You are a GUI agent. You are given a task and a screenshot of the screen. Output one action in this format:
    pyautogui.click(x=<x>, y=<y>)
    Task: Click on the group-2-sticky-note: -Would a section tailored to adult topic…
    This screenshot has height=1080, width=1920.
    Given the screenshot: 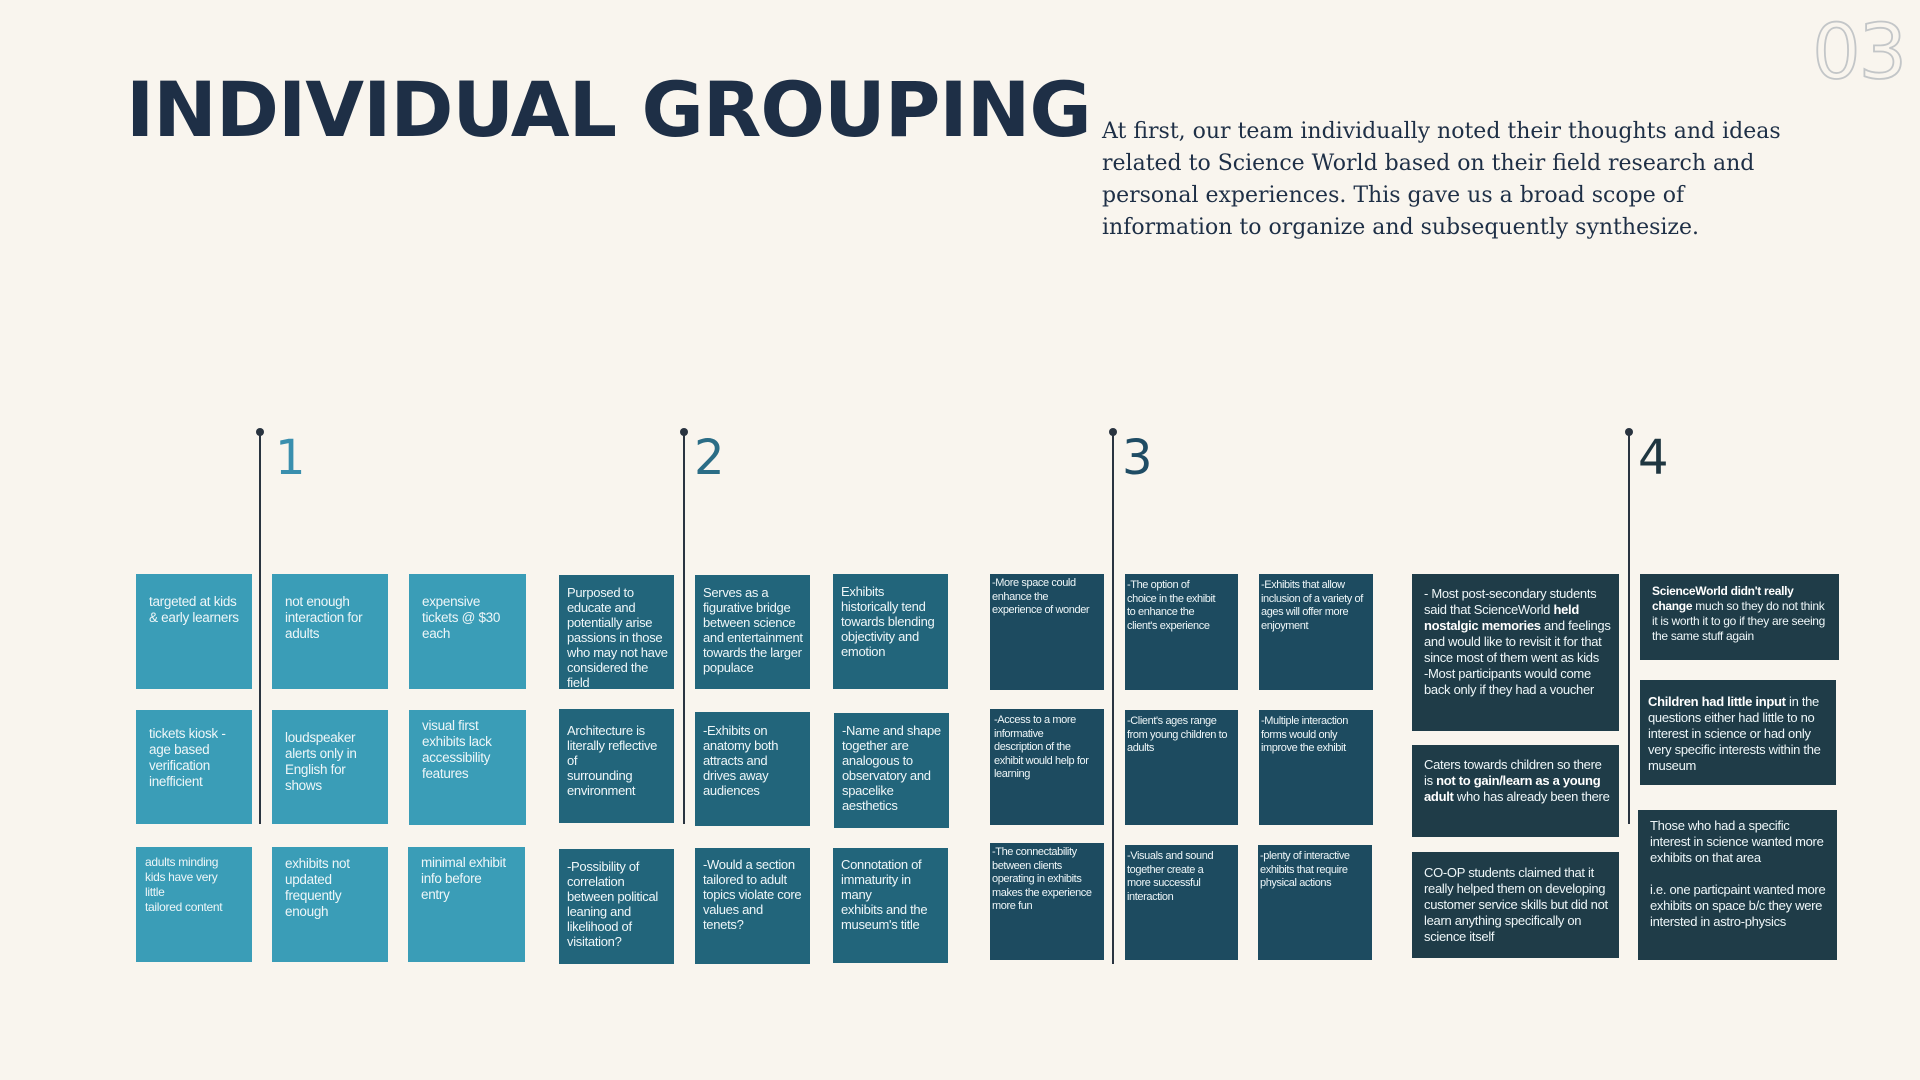 What is the action you would take?
    pyautogui.click(x=752, y=906)
    